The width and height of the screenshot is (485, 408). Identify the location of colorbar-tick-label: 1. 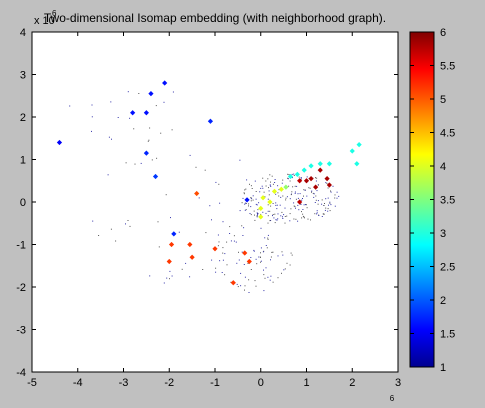
(443, 368).